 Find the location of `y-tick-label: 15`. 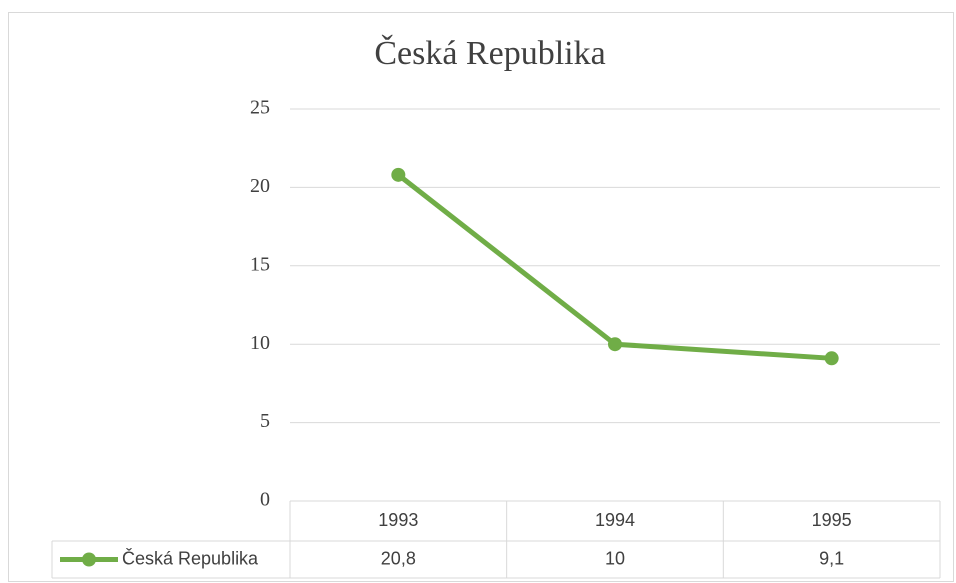

y-tick-label: 15 is located at coordinates (260, 264).